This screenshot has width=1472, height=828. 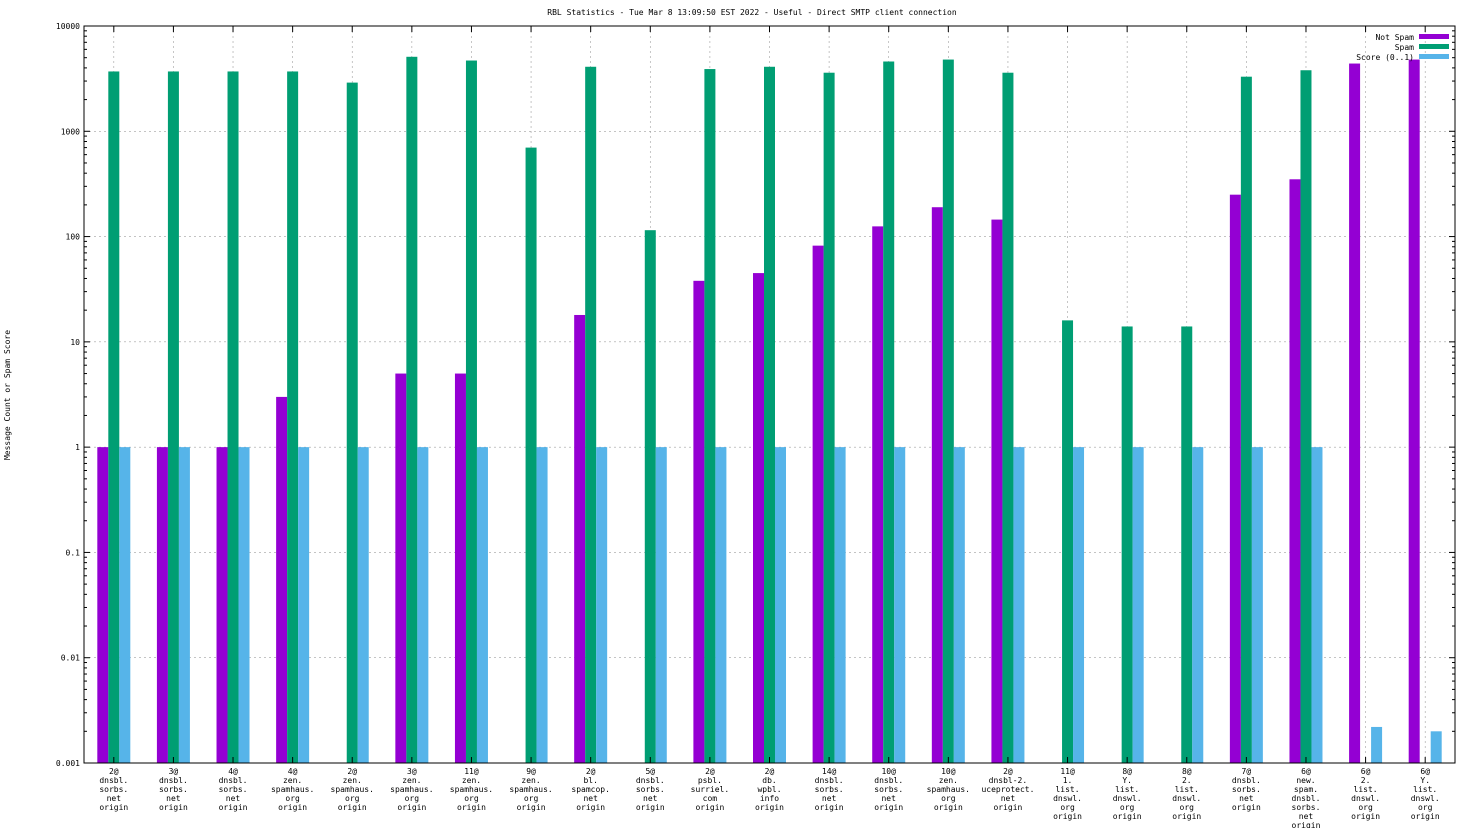 What do you see at coordinates (710, 798) in the screenshot?
I see `x-tick-label: com` at bounding box center [710, 798].